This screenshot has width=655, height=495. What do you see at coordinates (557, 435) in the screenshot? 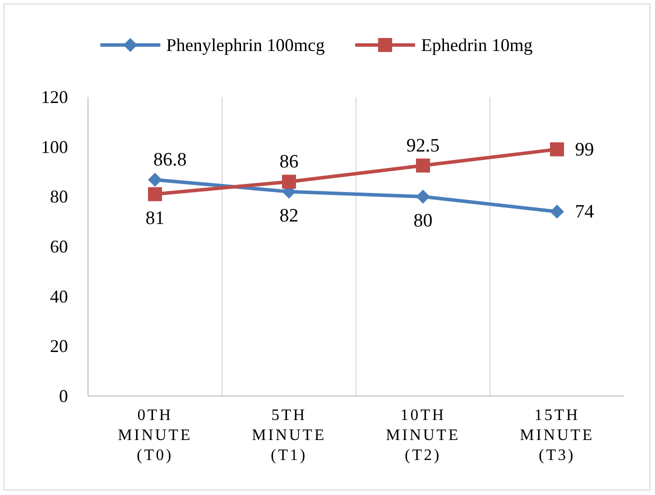
I see `x-tick-label: 15TH MINUTE (T3)` at bounding box center [557, 435].